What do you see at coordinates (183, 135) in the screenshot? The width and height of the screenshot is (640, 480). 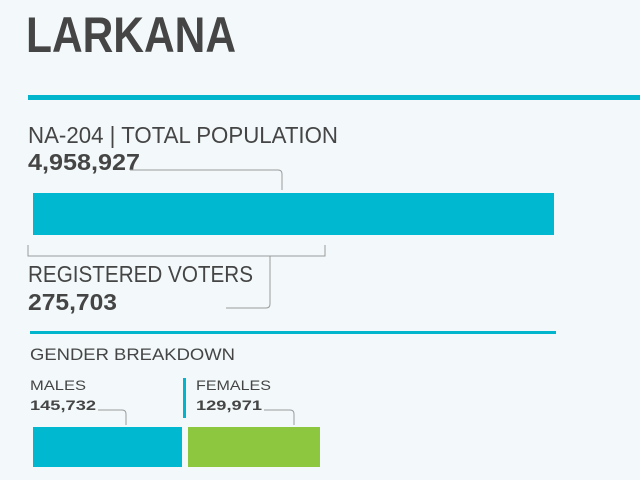 I see `population-label: NA-204 | TOTAL POPULATION` at bounding box center [183, 135].